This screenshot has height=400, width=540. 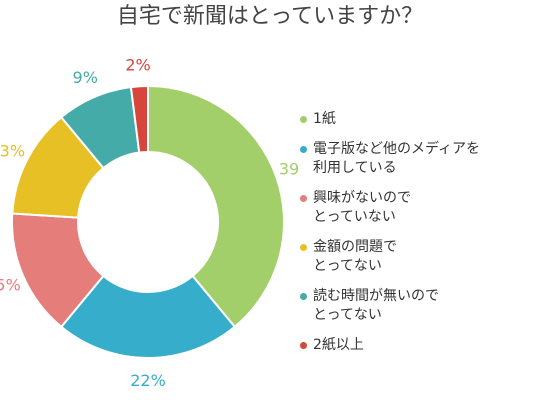 I want to click on slice-value-label: 13%, so click(x=12, y=150).